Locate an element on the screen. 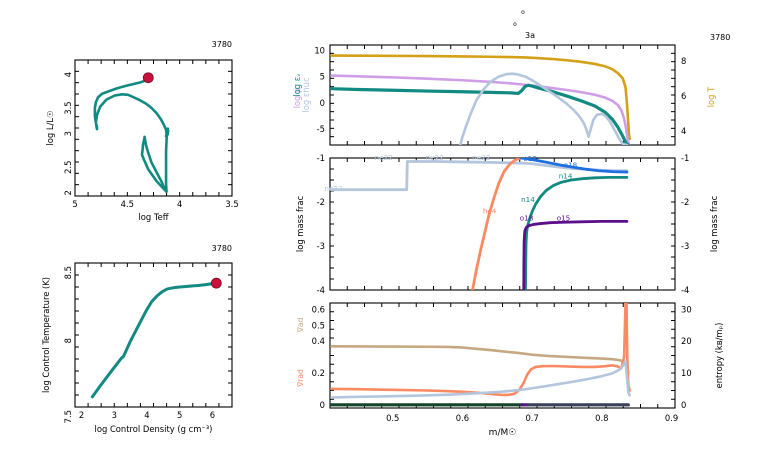 The image size is (766, 460). hr-diagram-panel: 3780 5 4.5 4 3.5 4 3.5 3 2.5 2 log Teff log L/L☉ is located at coordinates (142, 131).